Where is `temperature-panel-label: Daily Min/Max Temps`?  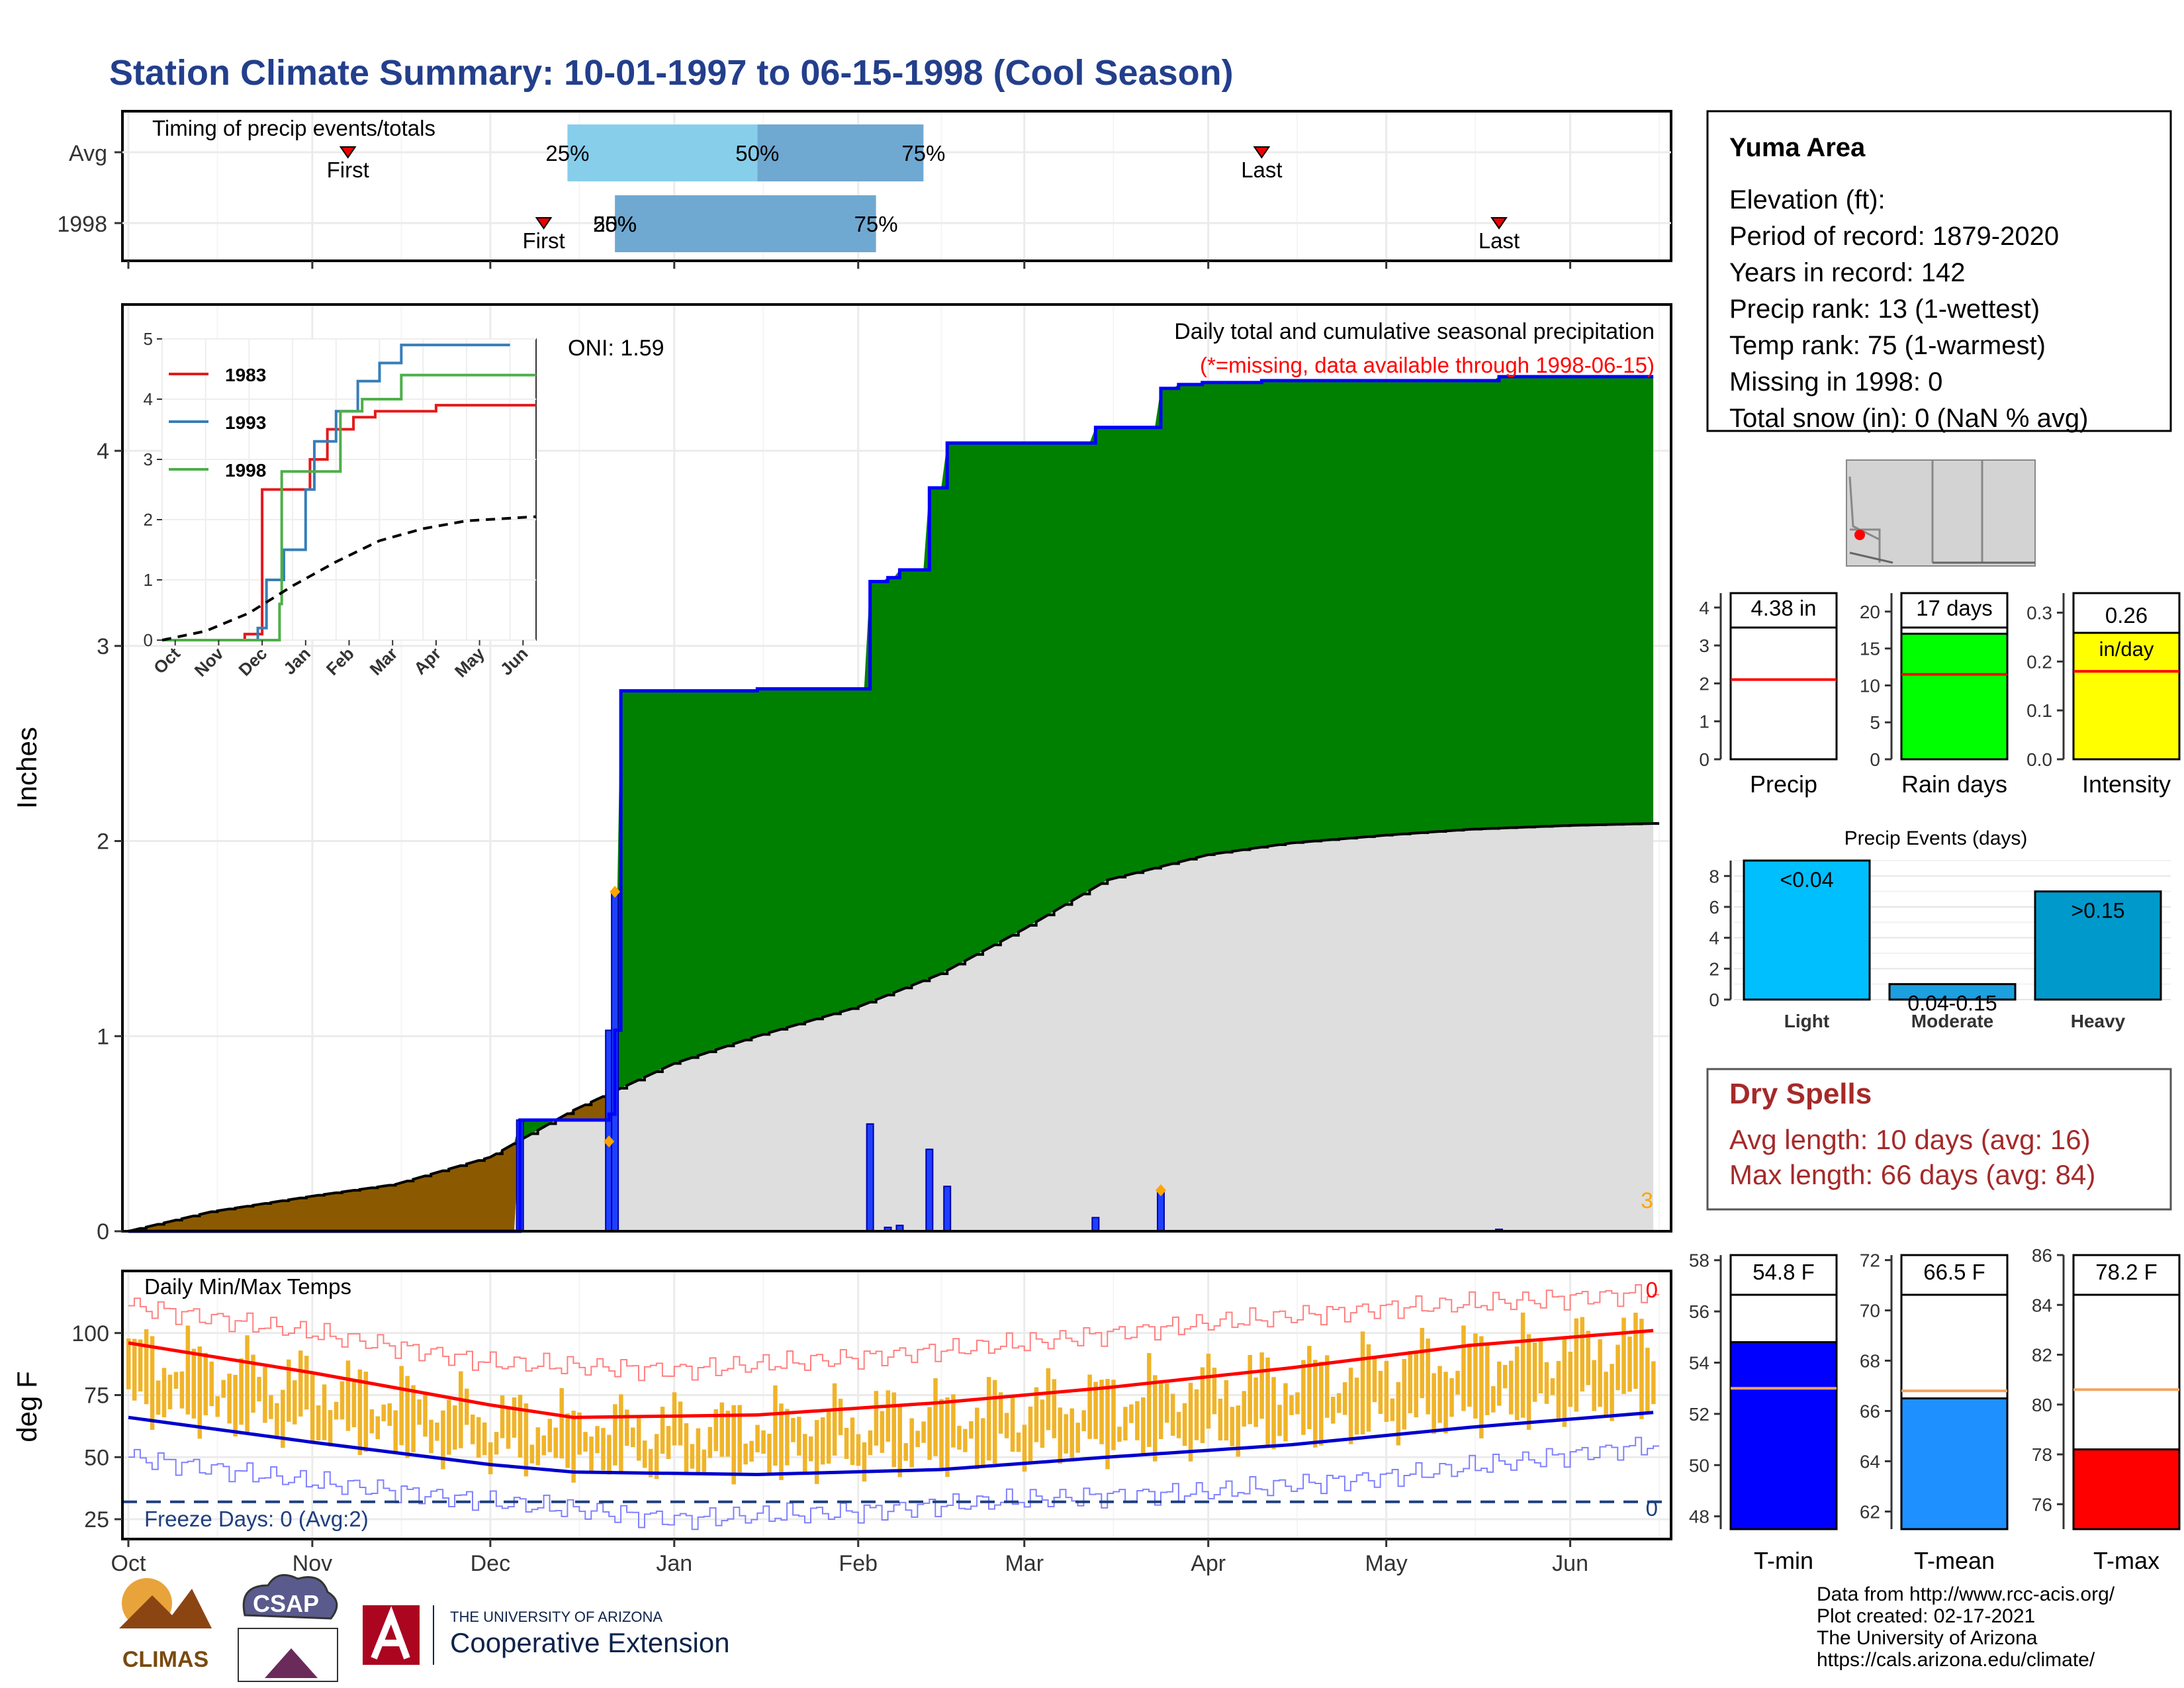 temperature-panel-label: Daily Min/Max Temps is located at coordinates (247, 1286).